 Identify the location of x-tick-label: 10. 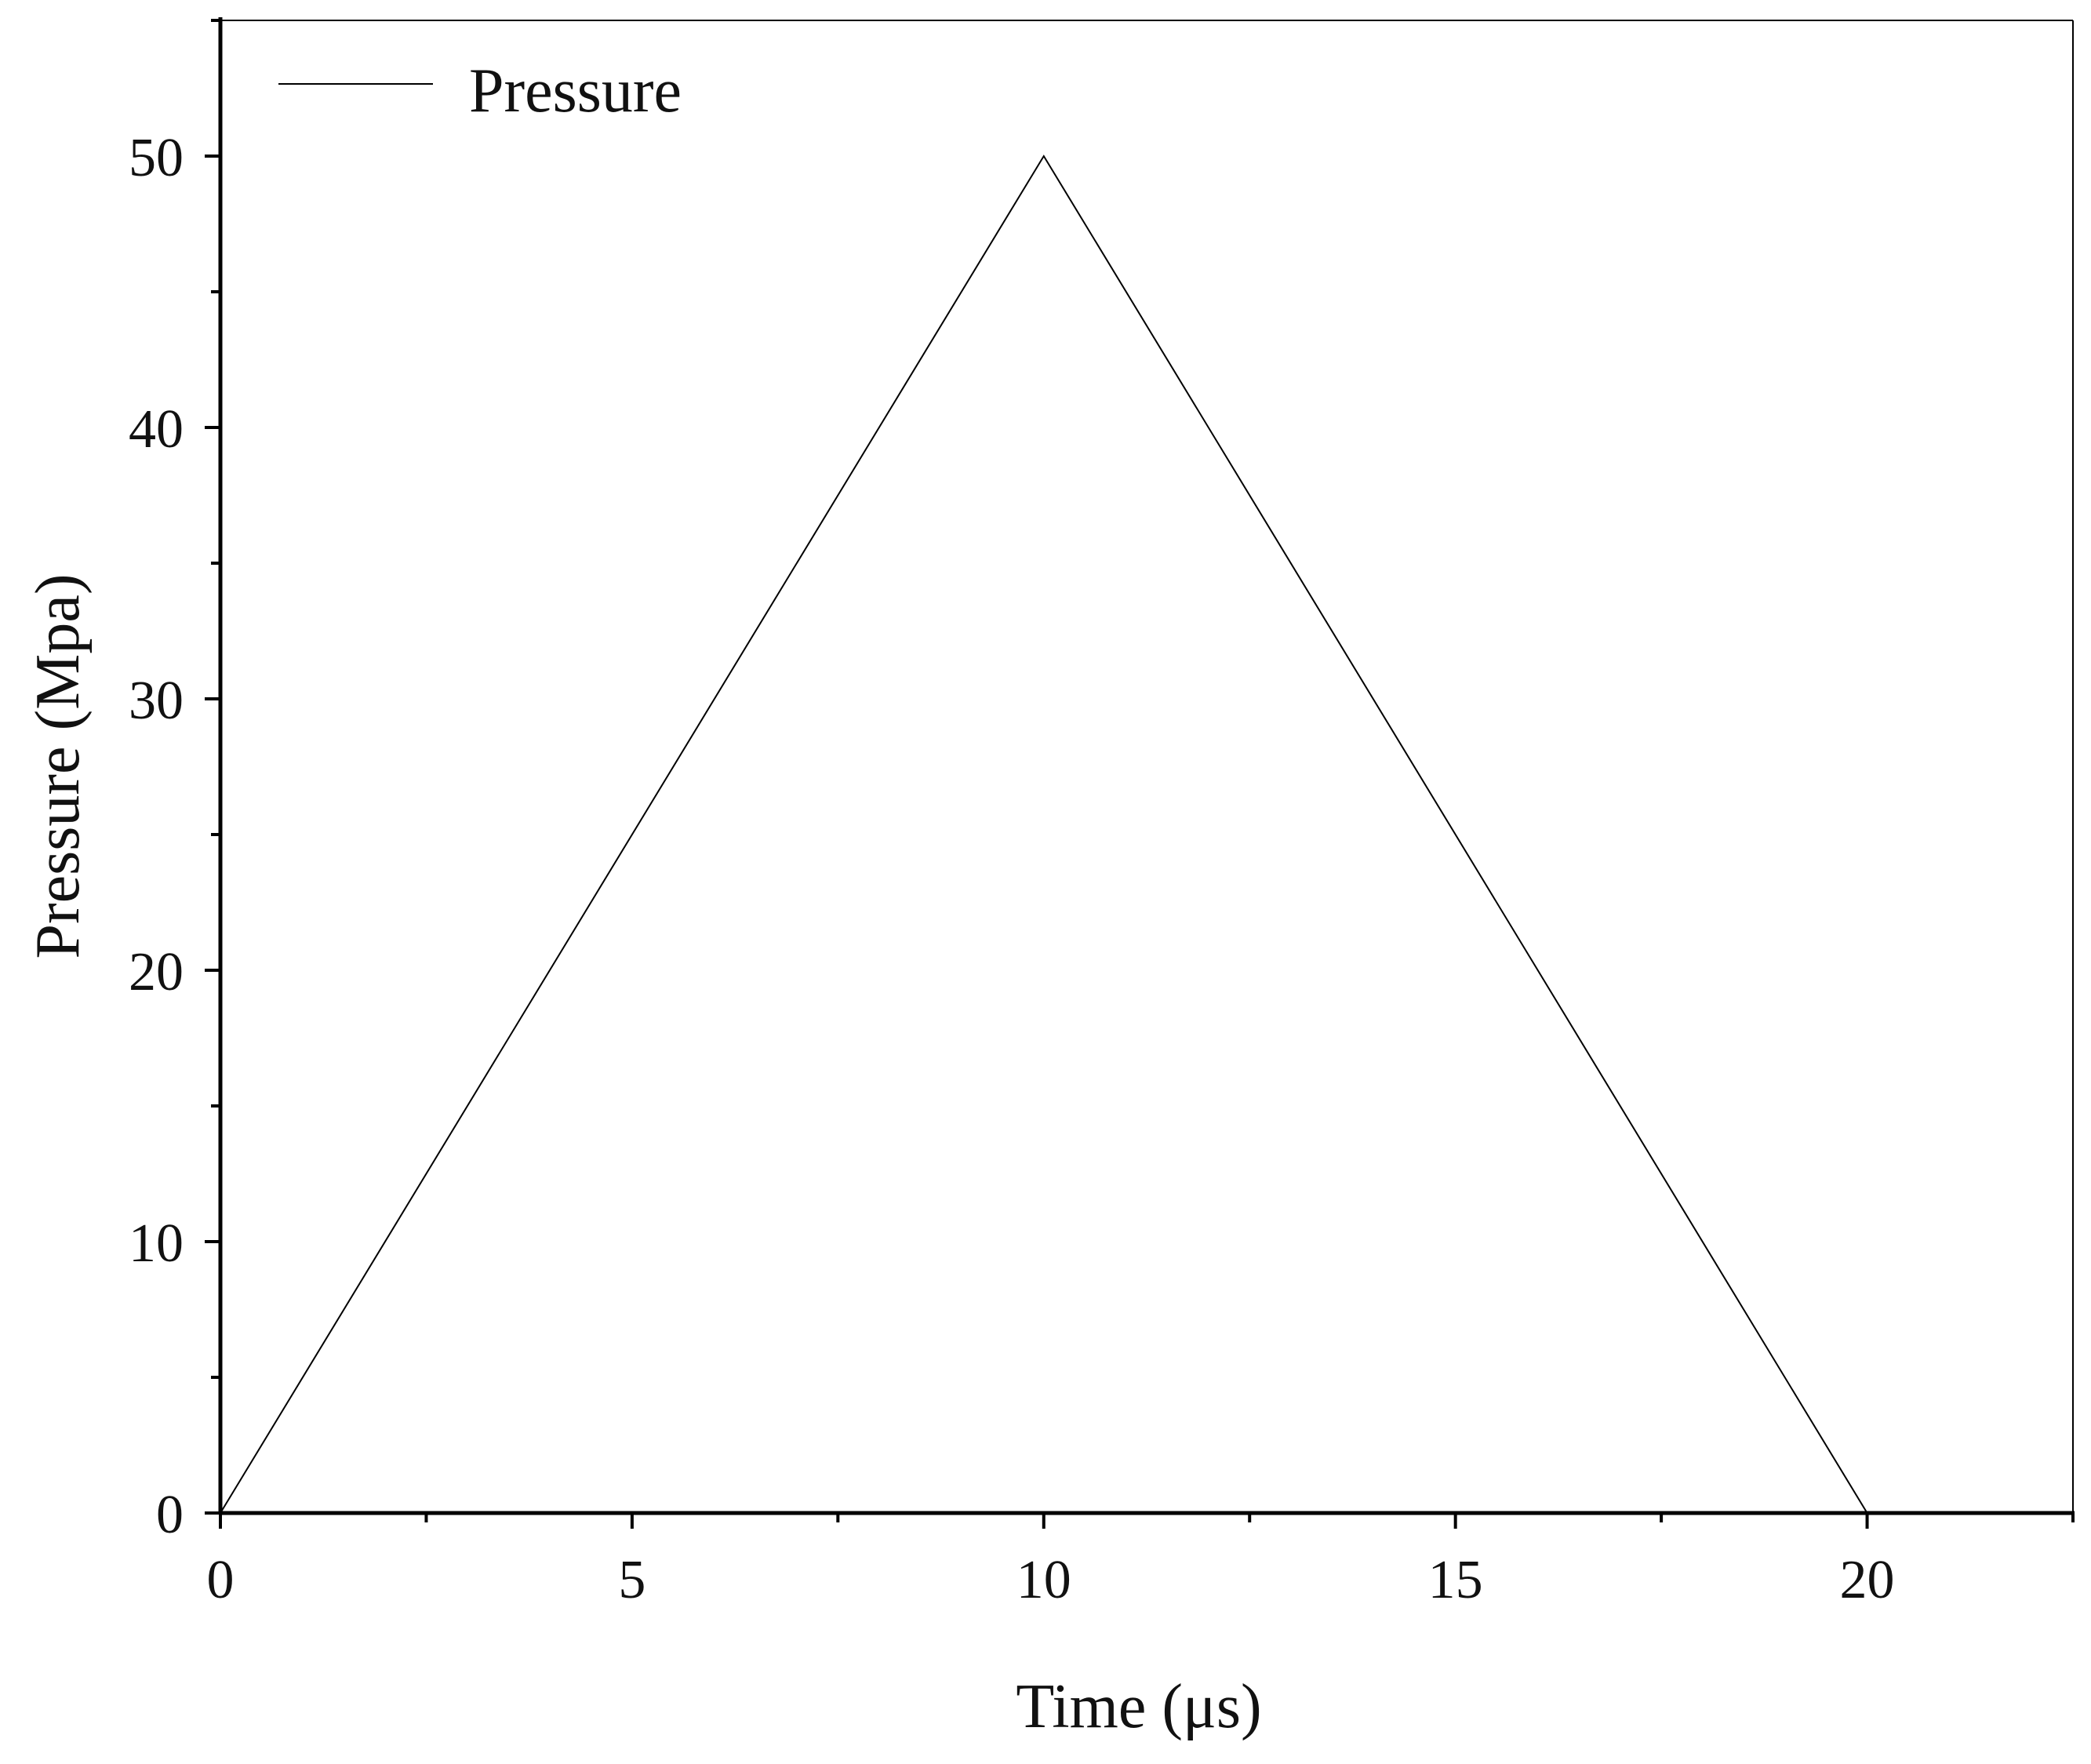
(1043, 1580).